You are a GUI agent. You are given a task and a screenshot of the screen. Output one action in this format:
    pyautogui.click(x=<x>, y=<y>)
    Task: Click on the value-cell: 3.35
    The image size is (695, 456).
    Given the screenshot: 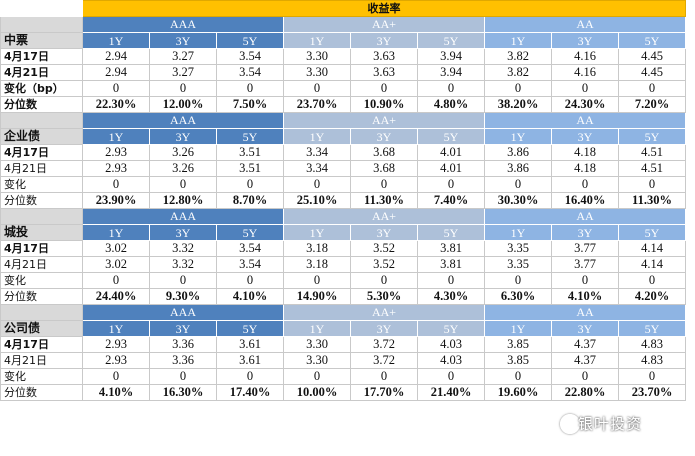 What is the action you would take?
    pyautogui.click(x=518, y=264)
    